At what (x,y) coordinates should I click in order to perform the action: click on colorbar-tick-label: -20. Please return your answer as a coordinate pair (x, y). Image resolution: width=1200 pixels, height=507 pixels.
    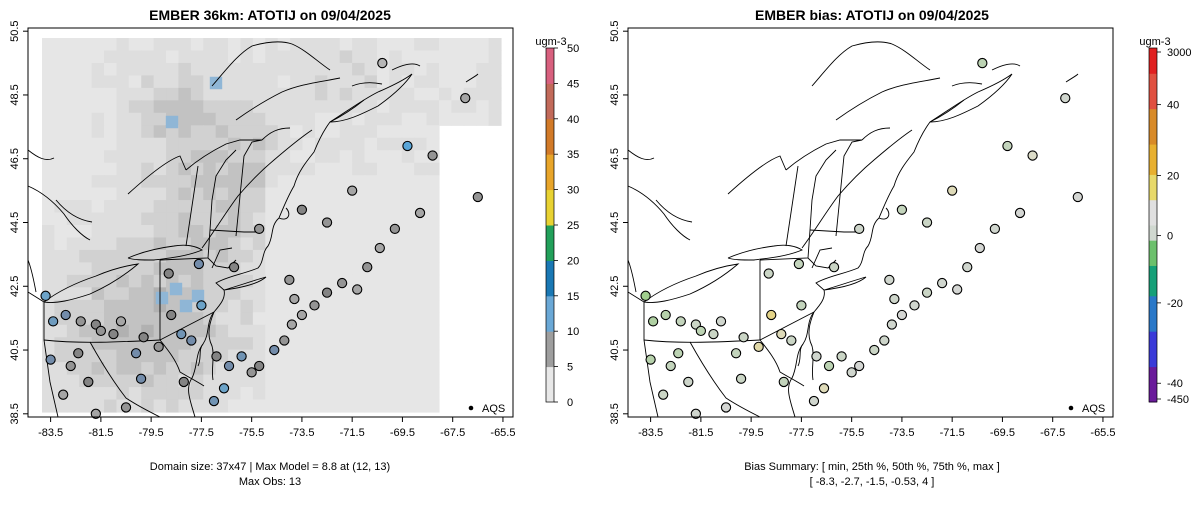
    Looking at the image, I should click on (1175, 304).